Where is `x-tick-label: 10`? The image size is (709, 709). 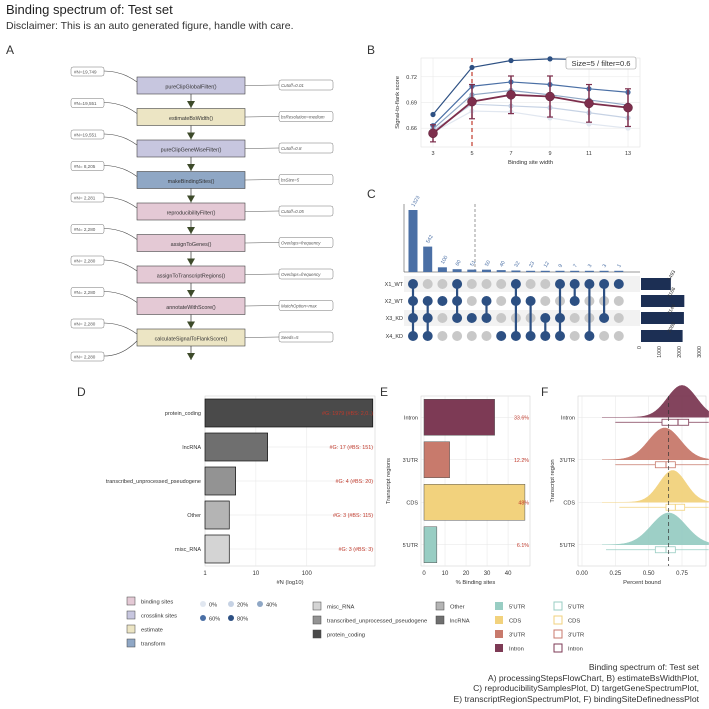 x-tick-label: 10 is located at coordinates (445, 574).